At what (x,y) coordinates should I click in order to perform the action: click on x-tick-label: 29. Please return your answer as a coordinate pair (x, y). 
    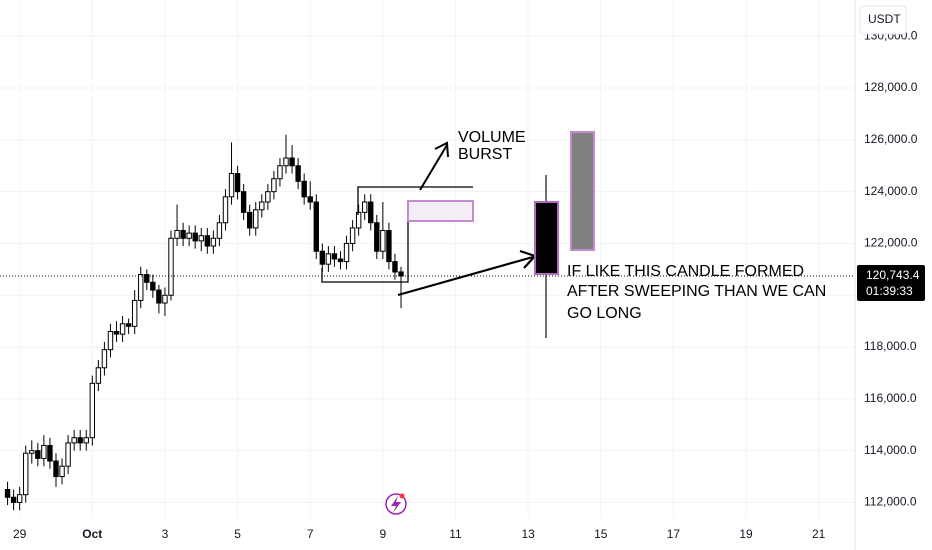
    Looking at the image, I should click on (20, 534).